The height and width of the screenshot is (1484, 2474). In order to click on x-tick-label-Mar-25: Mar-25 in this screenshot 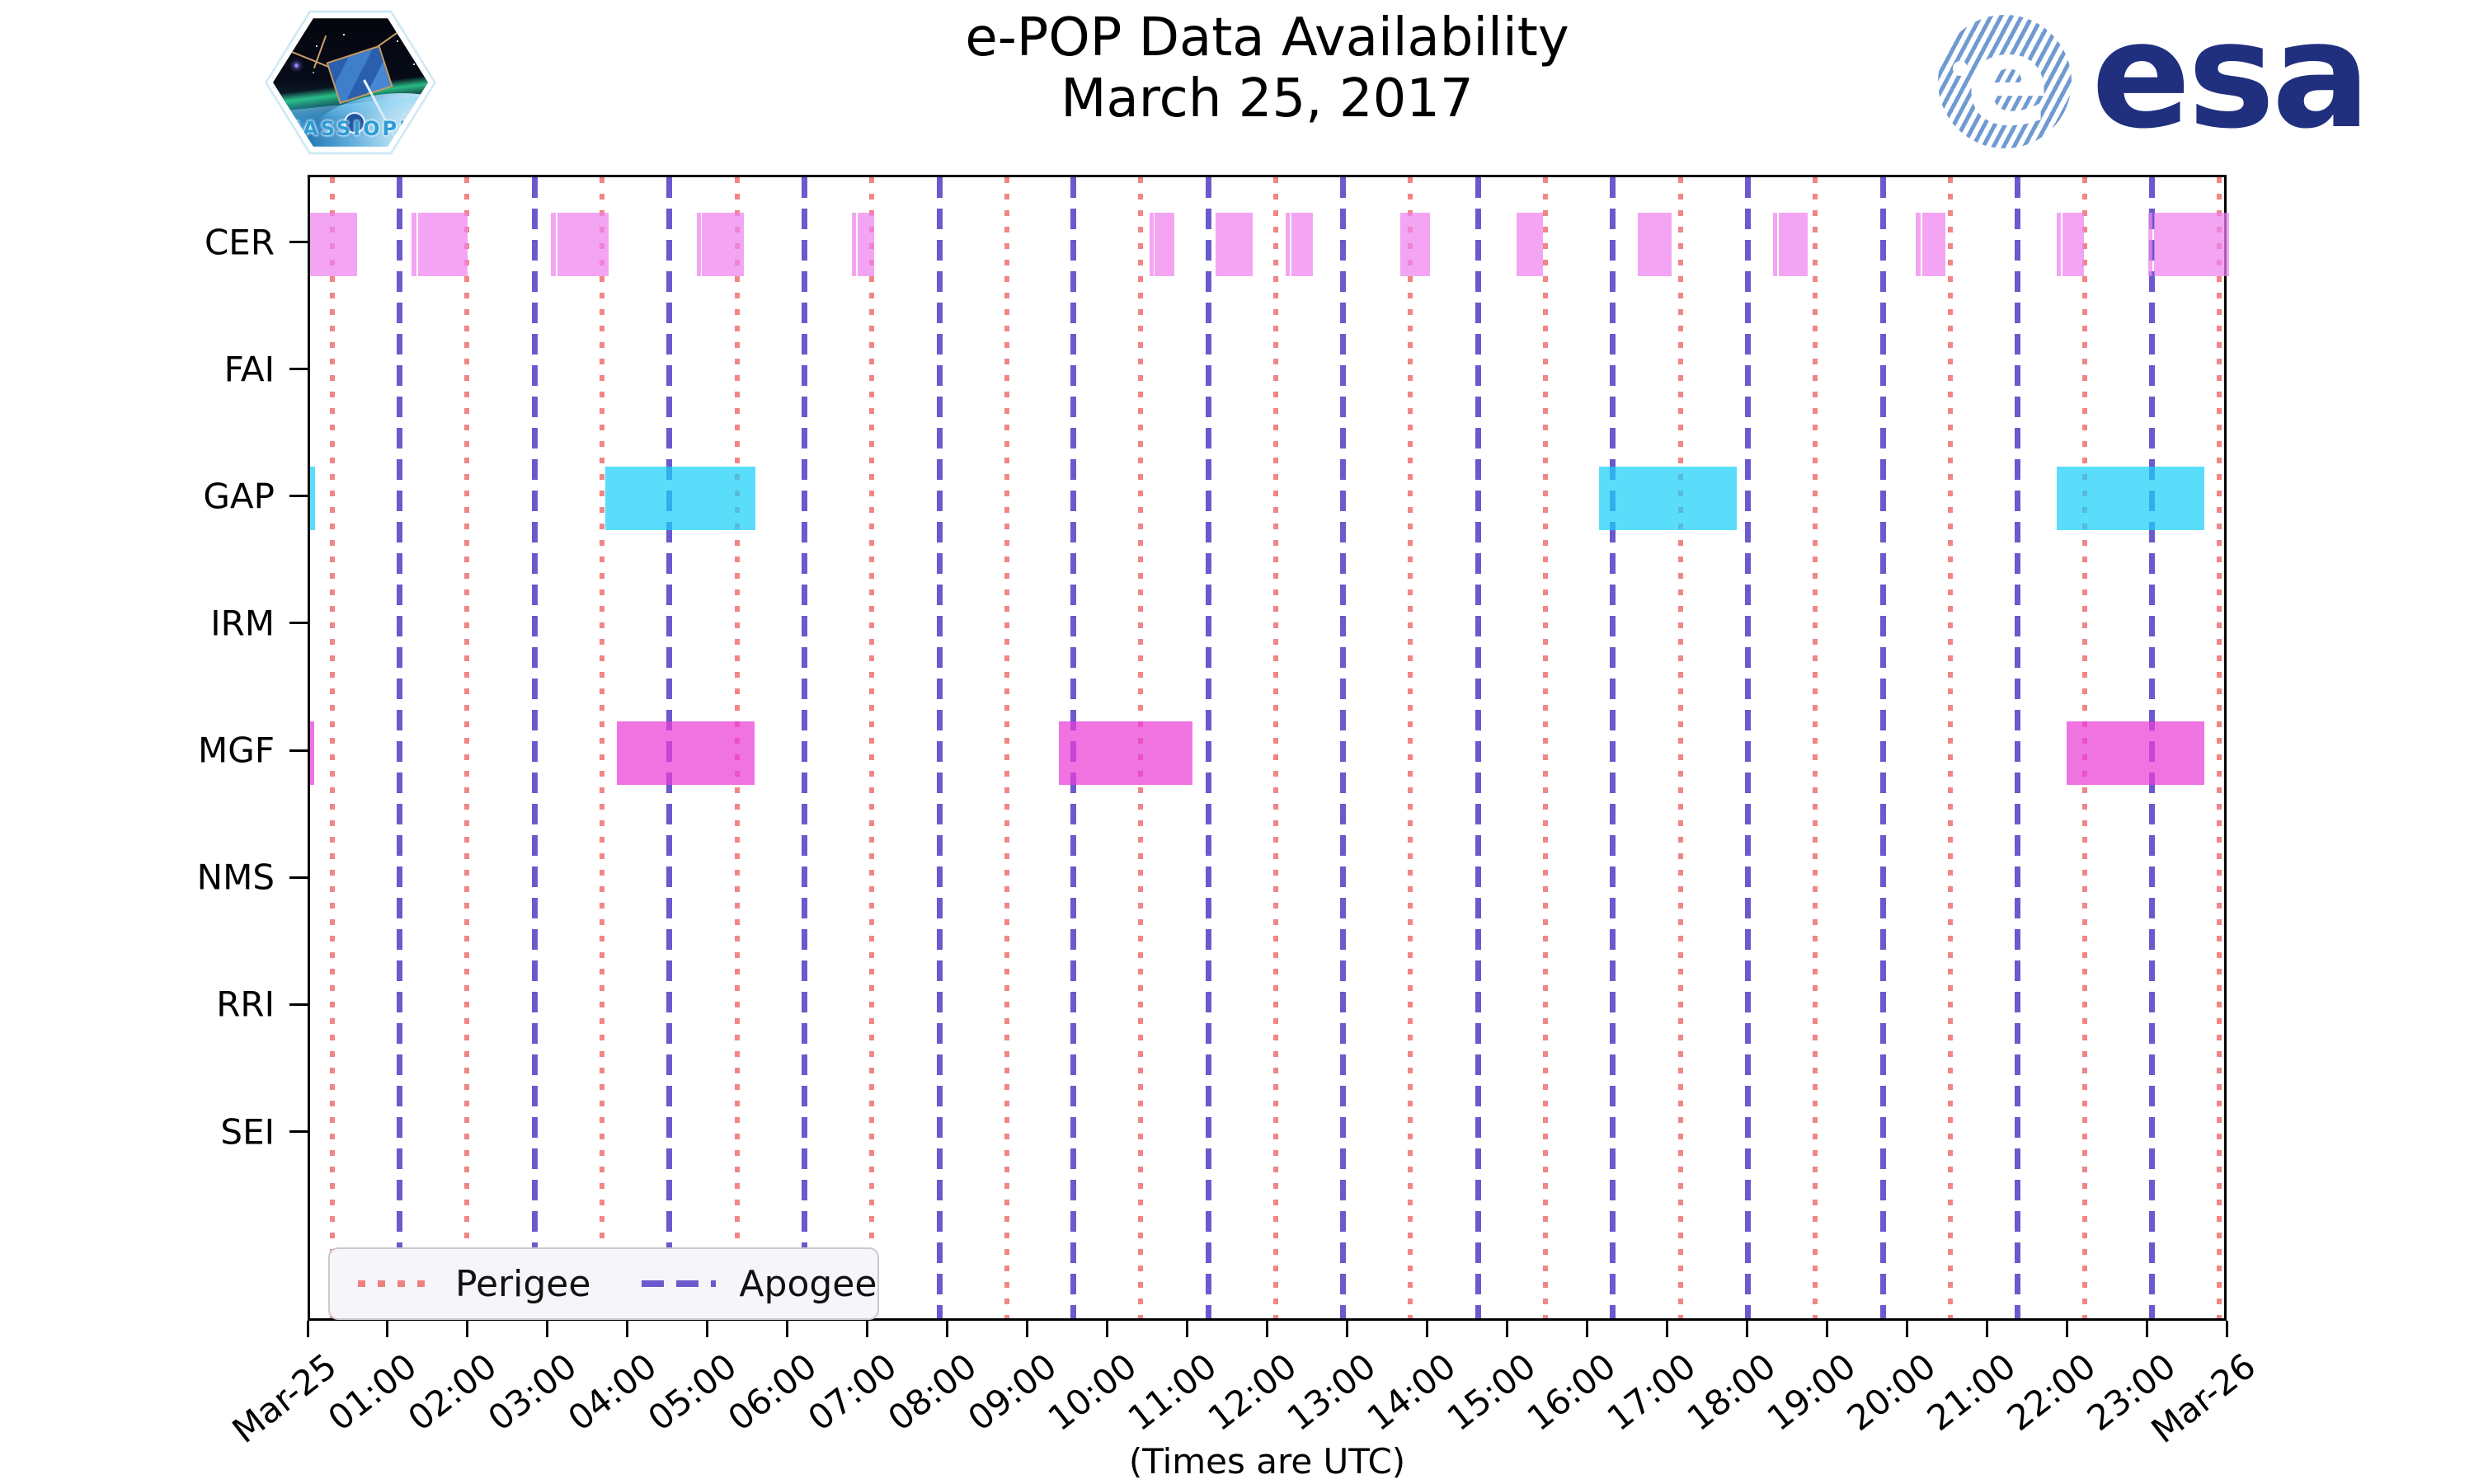, I will do `click(284, 1398)`.